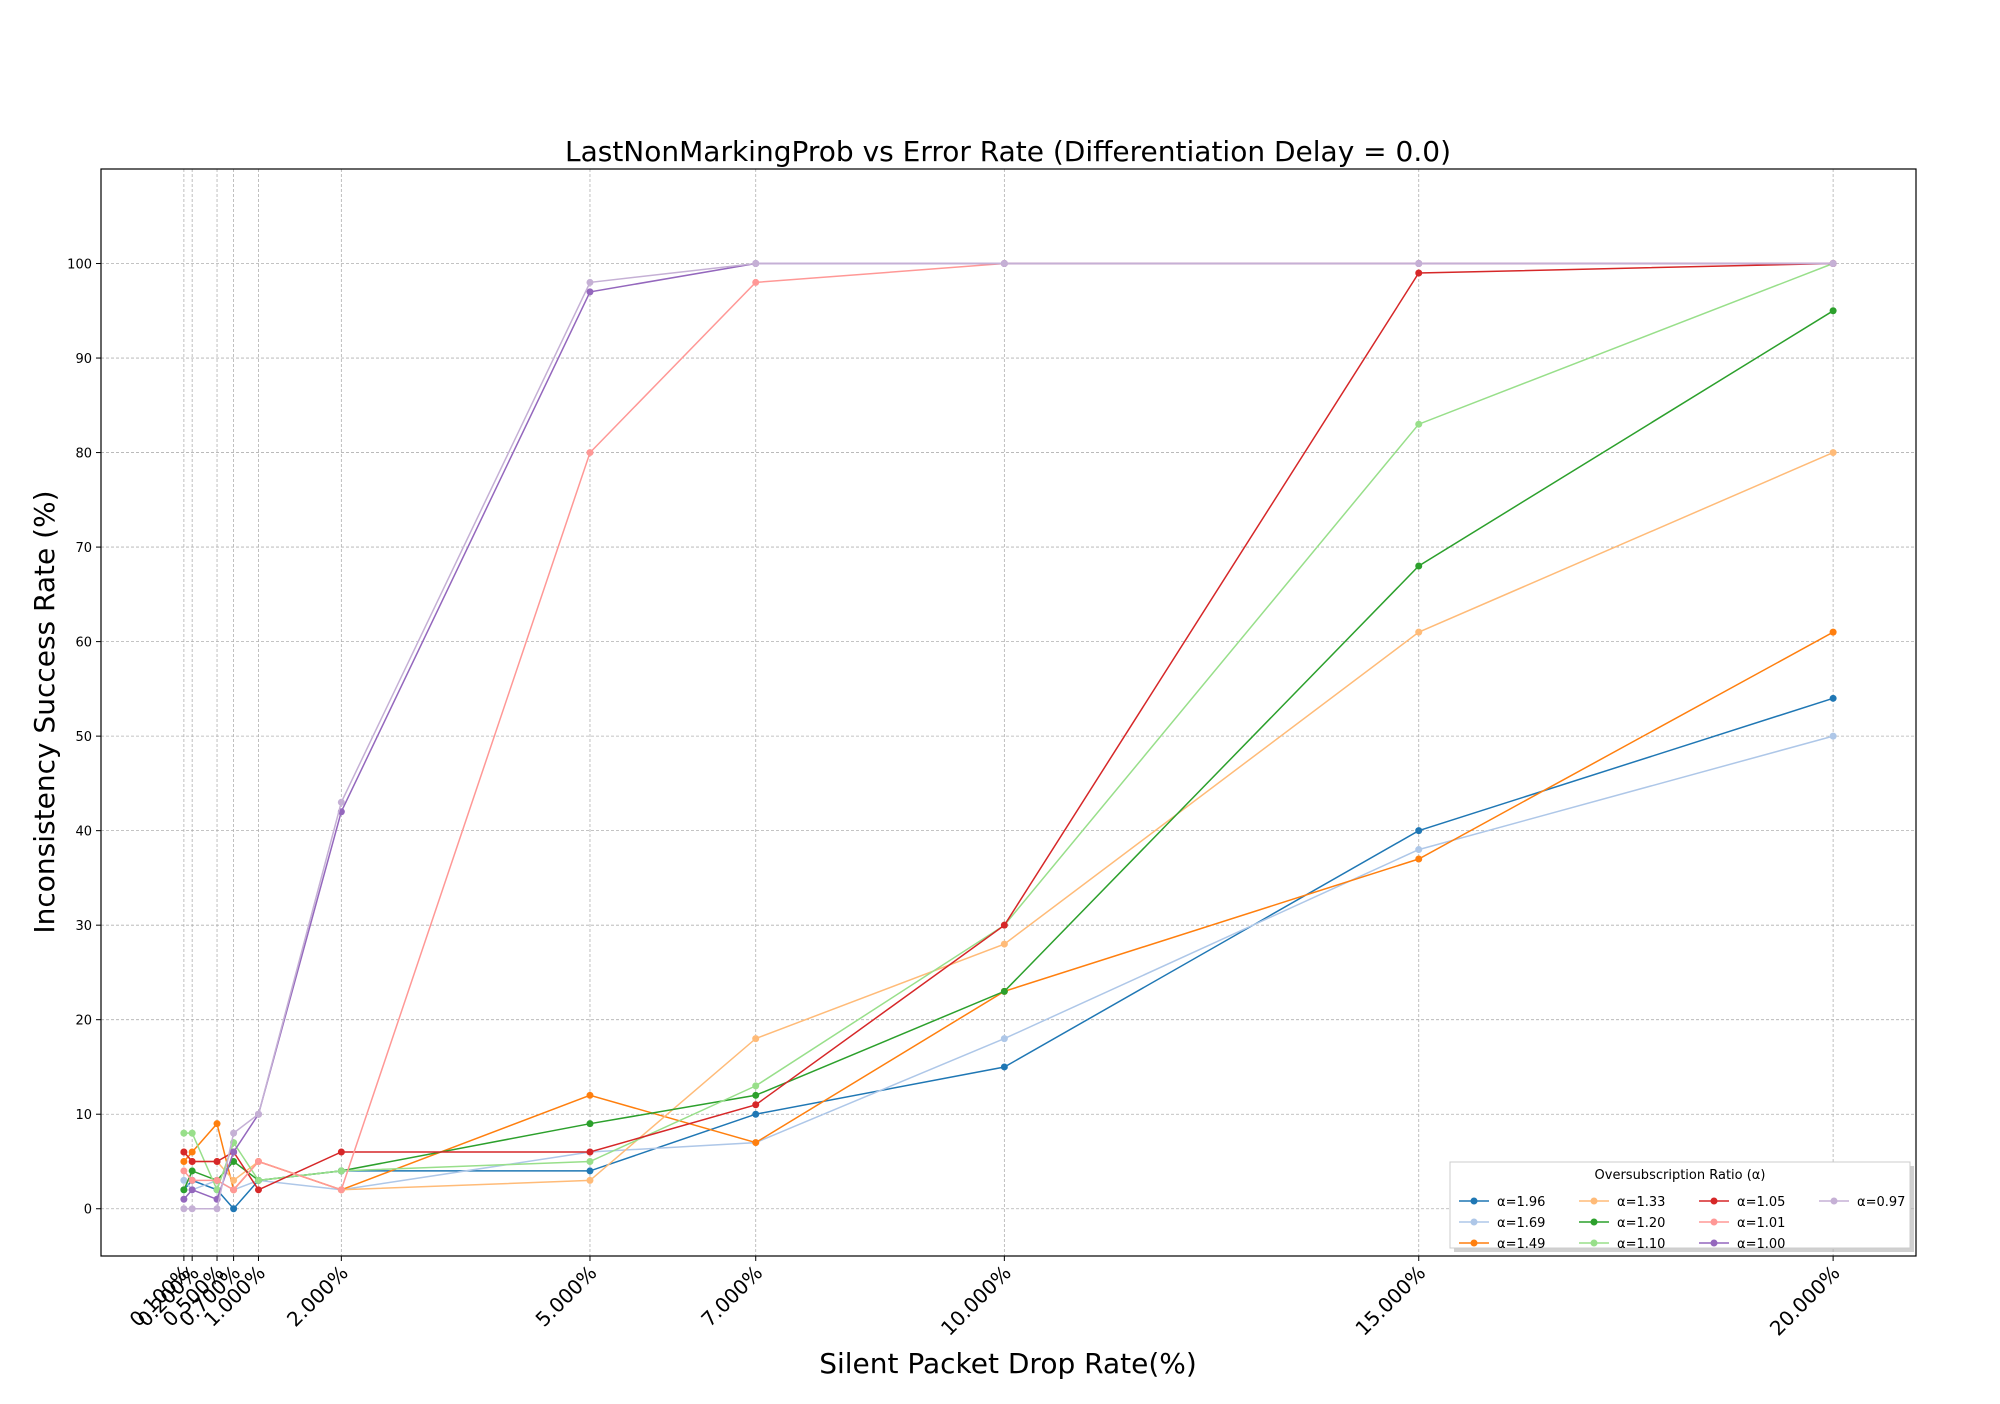 This screenshot has width=2000, height=1404. I want to click on y-axis-ticks: 0 10 20 30 40 50 60 70 80 90 100, so click(84, 738).